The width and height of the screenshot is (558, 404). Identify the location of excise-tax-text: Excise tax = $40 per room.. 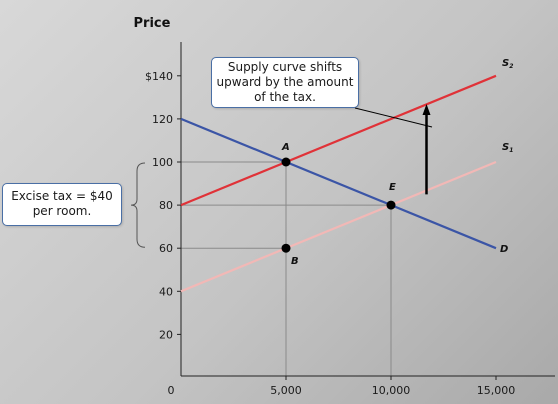
(62, 203).